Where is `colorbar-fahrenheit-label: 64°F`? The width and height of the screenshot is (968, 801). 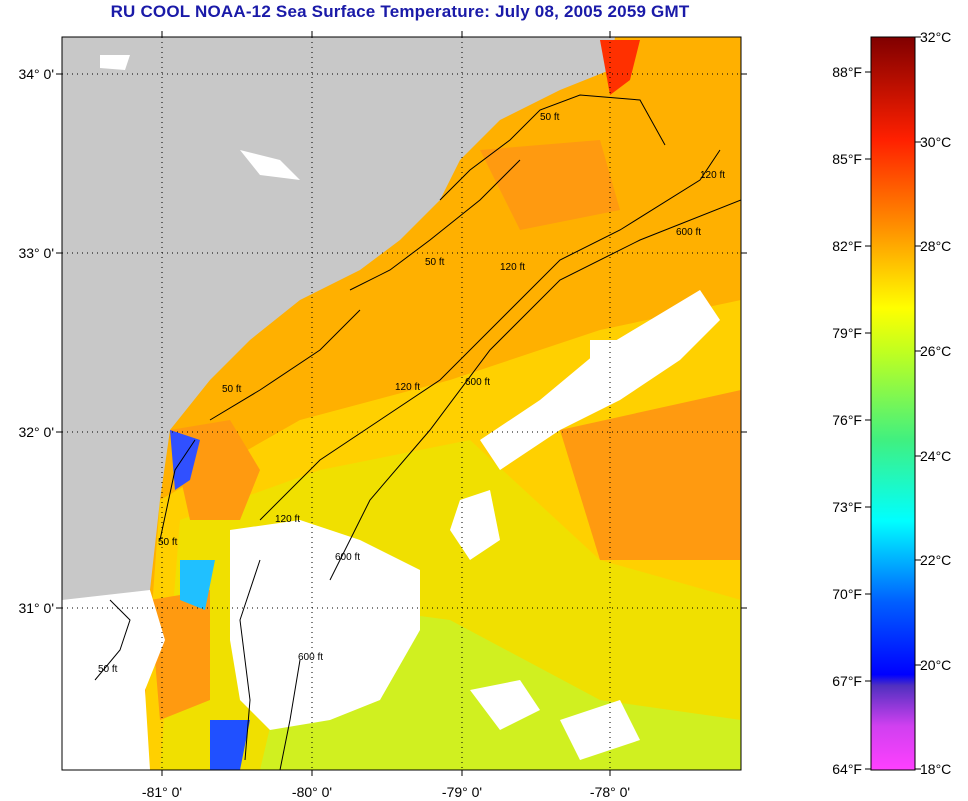 colorbar-fahrenheit-label: 64°F is located at coordinates (847, 769).